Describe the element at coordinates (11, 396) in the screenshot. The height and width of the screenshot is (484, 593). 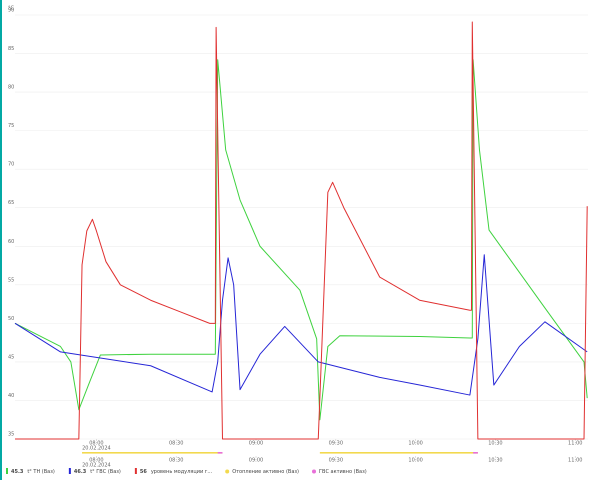
I see `y-tick-label: 40` at that location.